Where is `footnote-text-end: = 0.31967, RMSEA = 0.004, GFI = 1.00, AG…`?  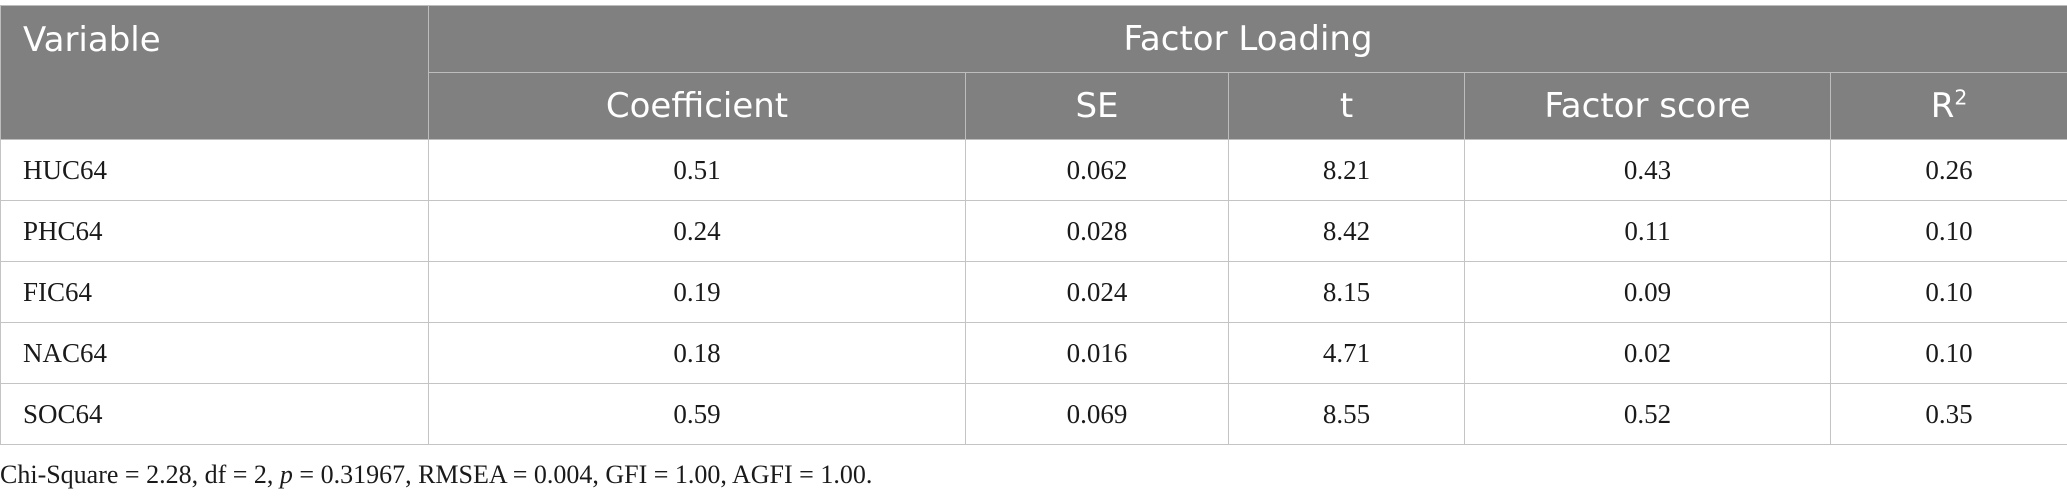
footnote-text-end: = 0.31967, RMSEA = 0.004, GFI = 1.00, AG… is located at coordinates (582, 474).